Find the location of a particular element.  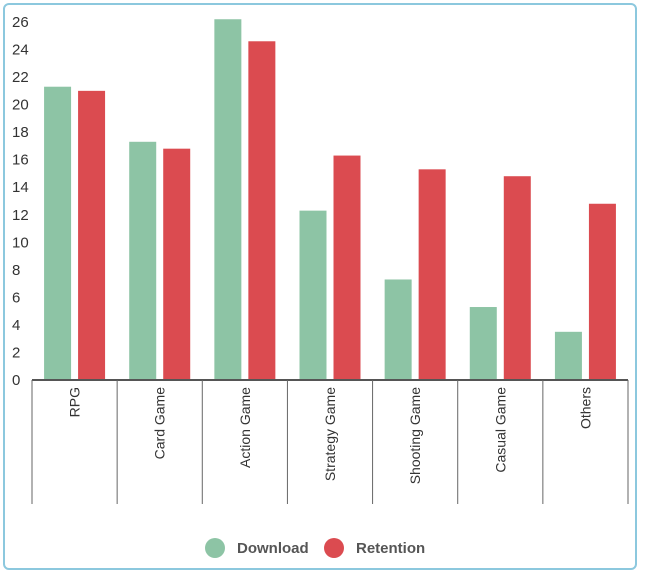

category-label: Strategy Game is located at coordinates (330, 434).